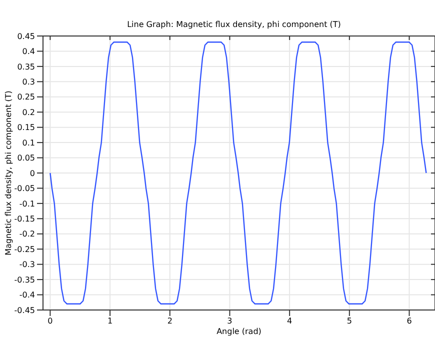 Image resolution: width=435 pixels, height=338 pixels. What do you see at coordinates (409, 321) in the screenshot?
I see `x-tick-label: 6` at bounding box center [409, 321].